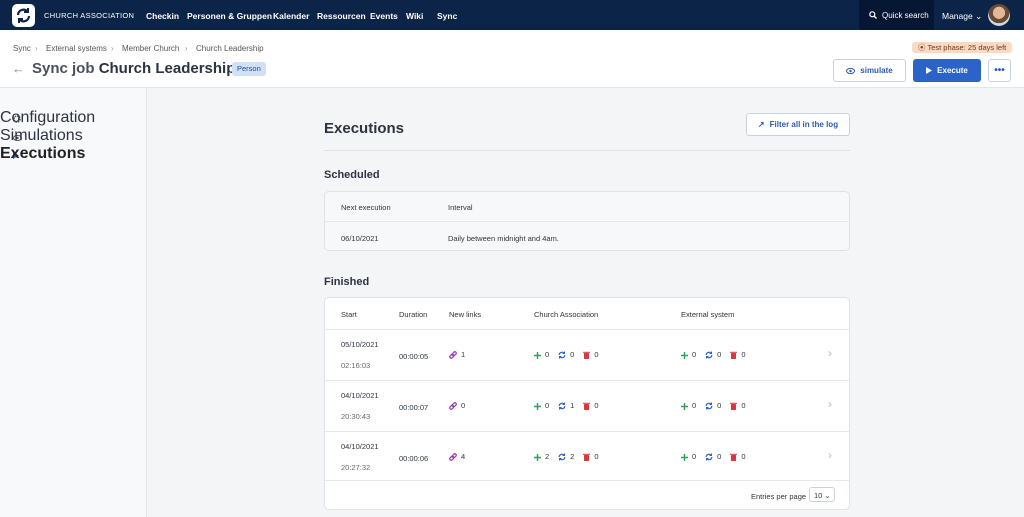 This screenshot has height=517, width=1024. I want to click on execute-button: Execute, so click(947, 70).